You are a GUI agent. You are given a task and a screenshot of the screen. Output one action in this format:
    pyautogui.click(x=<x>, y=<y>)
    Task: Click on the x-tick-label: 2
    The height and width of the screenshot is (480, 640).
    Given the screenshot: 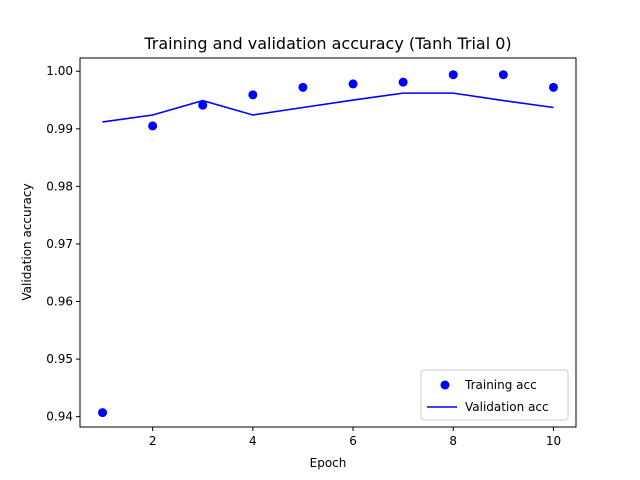 What is the action you would take?
    pyautogui.click(x=153, y=441)
    